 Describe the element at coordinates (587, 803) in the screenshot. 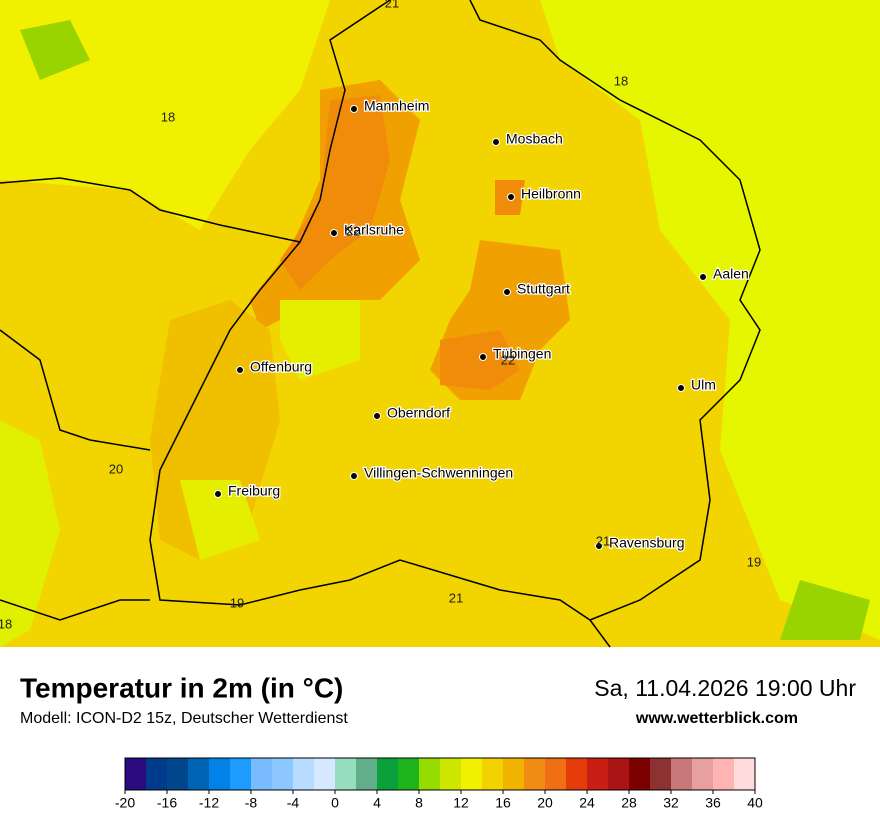

I see `colorbar-tick-label: 24` at that location.